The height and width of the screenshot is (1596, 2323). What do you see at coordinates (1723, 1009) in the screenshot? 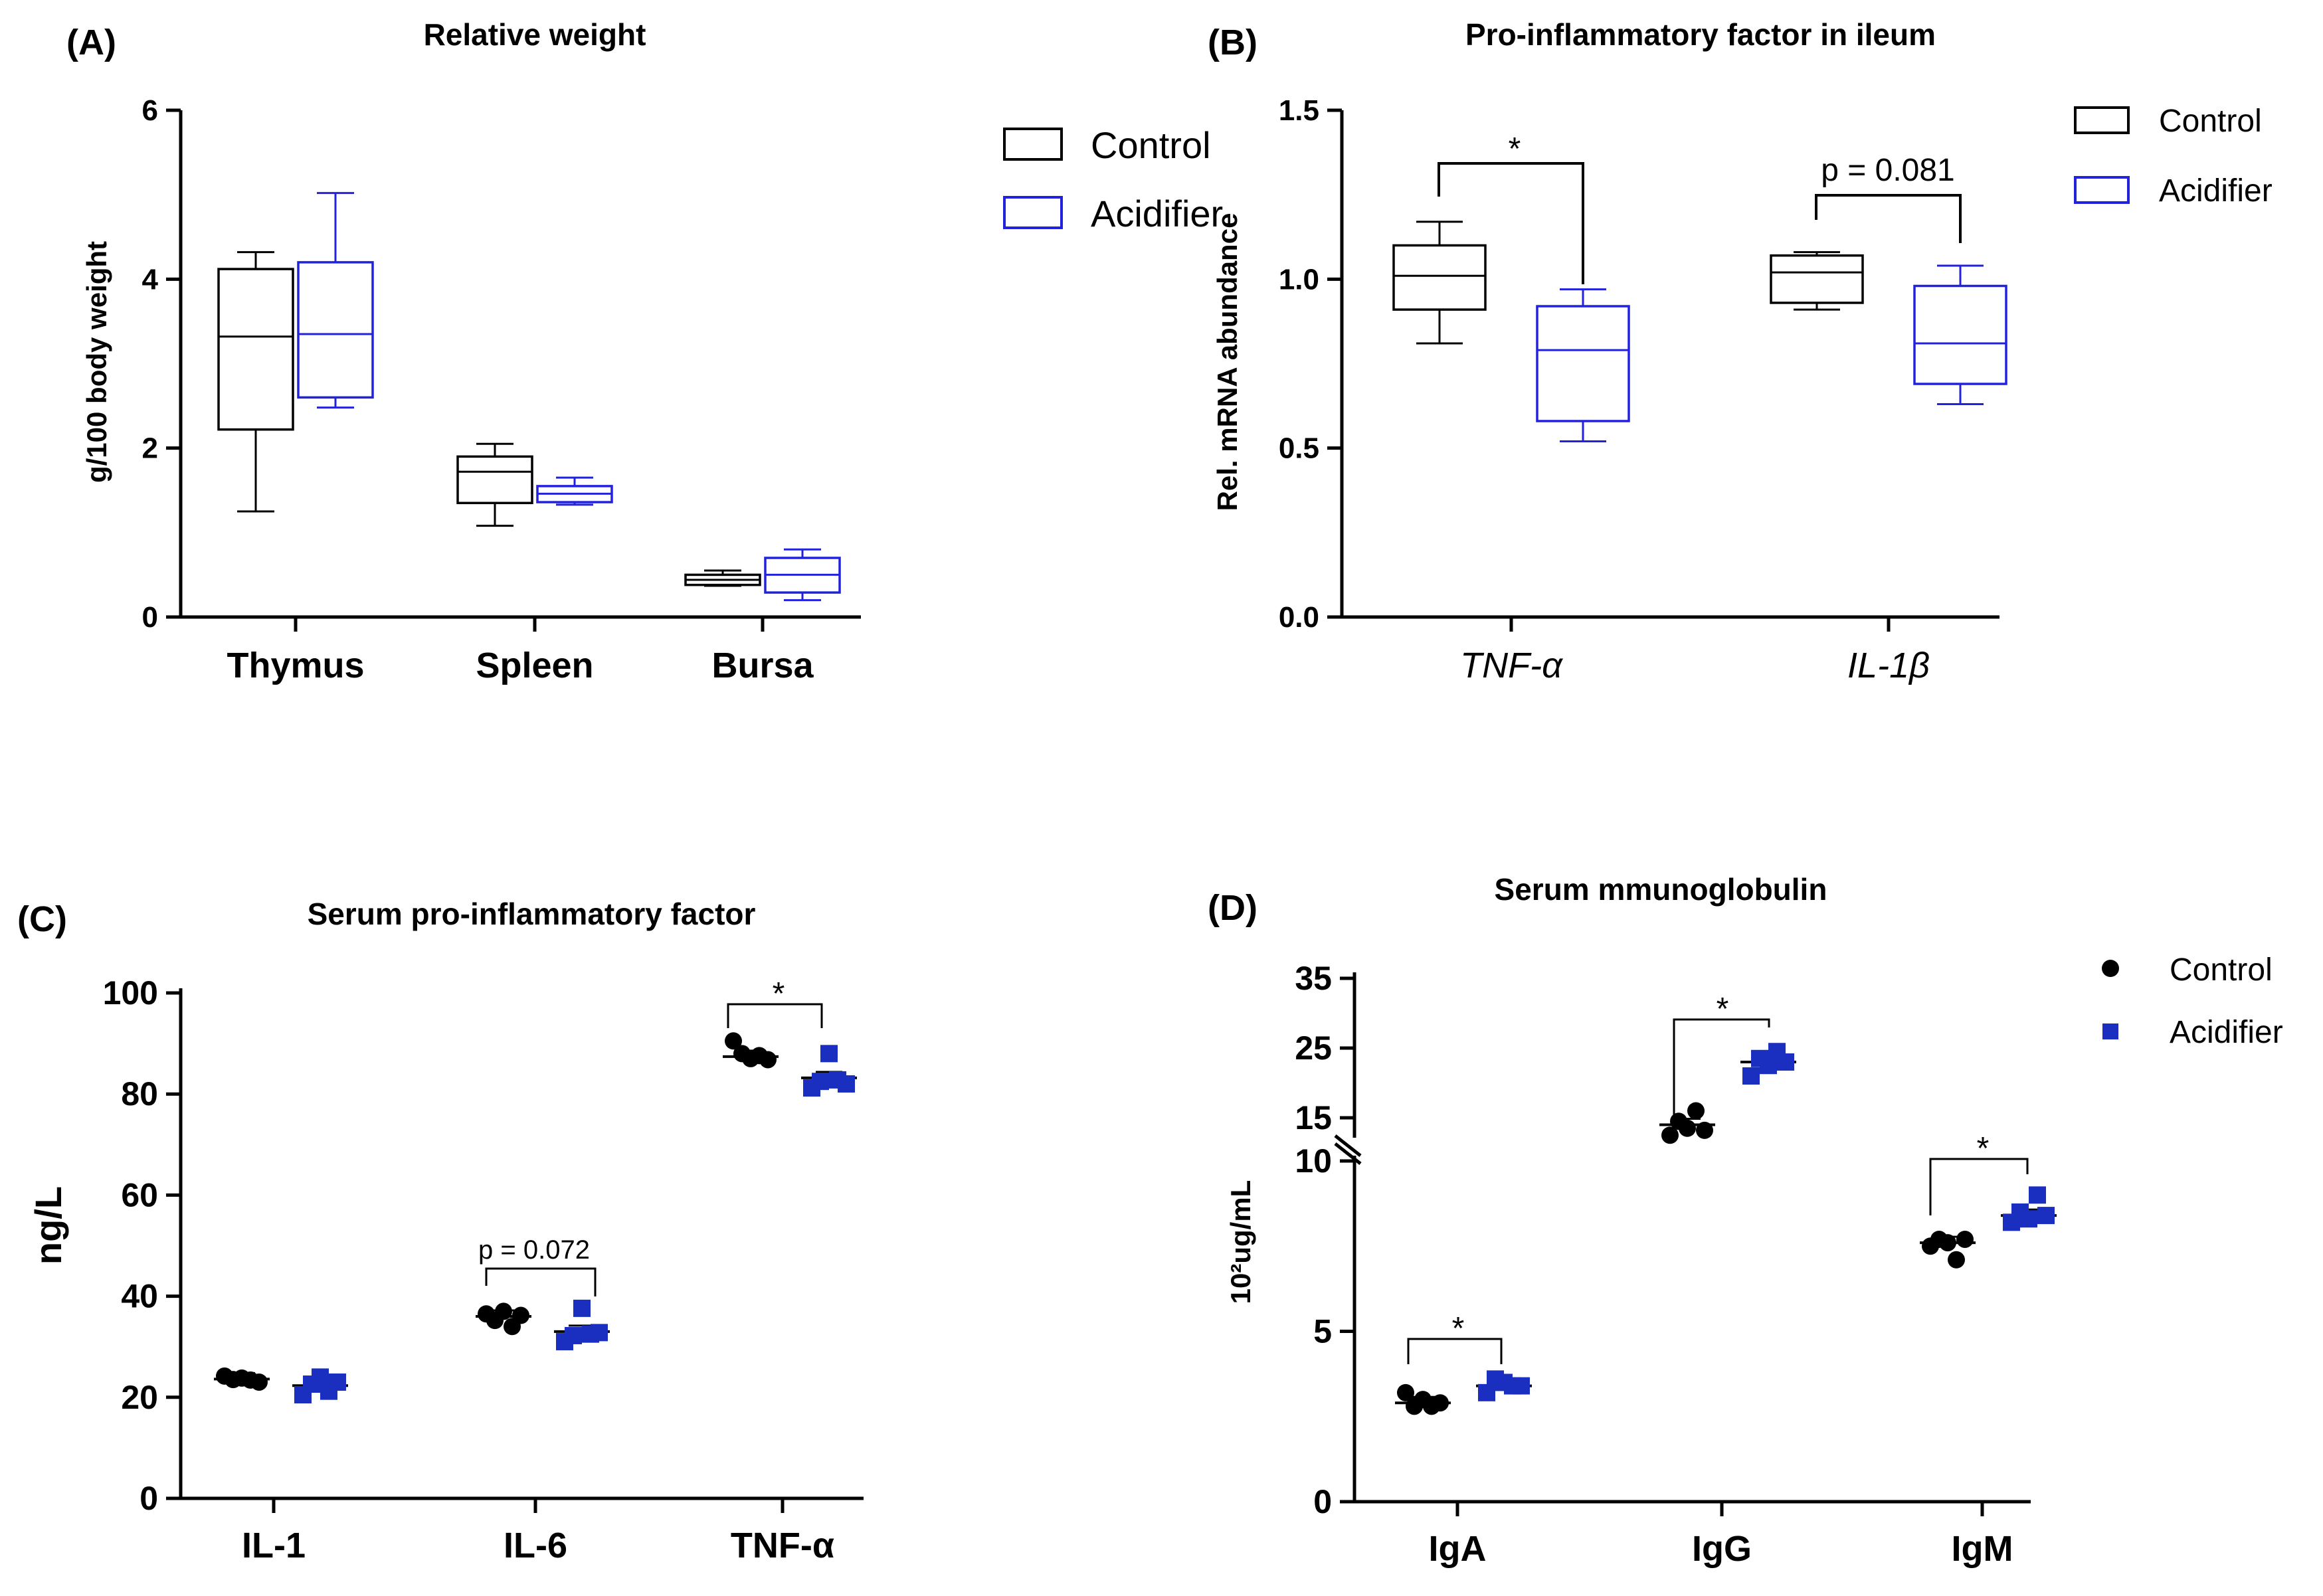
I see `panel-d-igg-significance: *` at bounding box center [1723, 1009].